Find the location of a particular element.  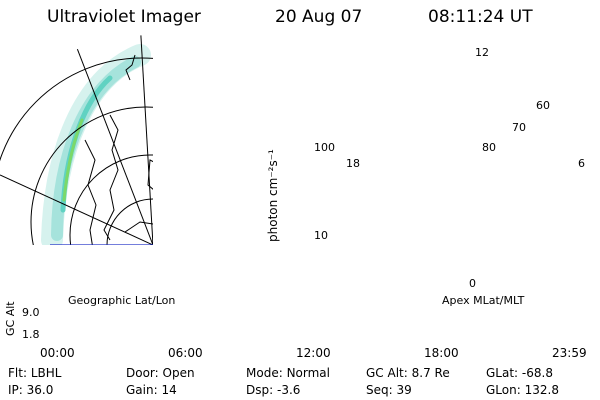

mlt-label-18: 18 is located at coordinates (353, 163).